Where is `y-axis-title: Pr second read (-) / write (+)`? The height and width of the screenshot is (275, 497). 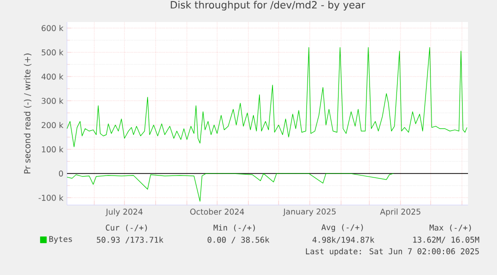
y-axis-title: Pr second read (-) / write (+) is located at coordinates (28, 114).